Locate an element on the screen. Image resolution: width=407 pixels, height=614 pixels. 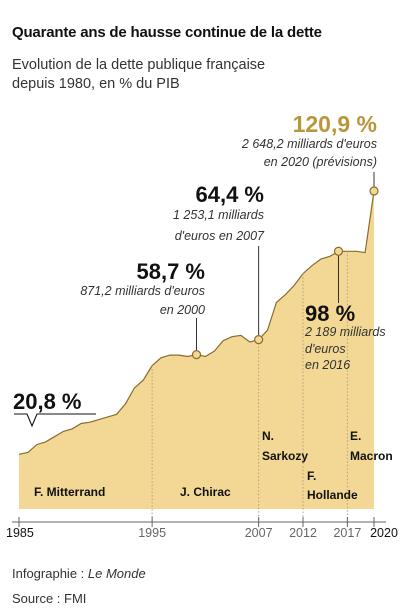
subtitle-line-1: Evolution de la dette publique française is located at coordinates (139, 65).